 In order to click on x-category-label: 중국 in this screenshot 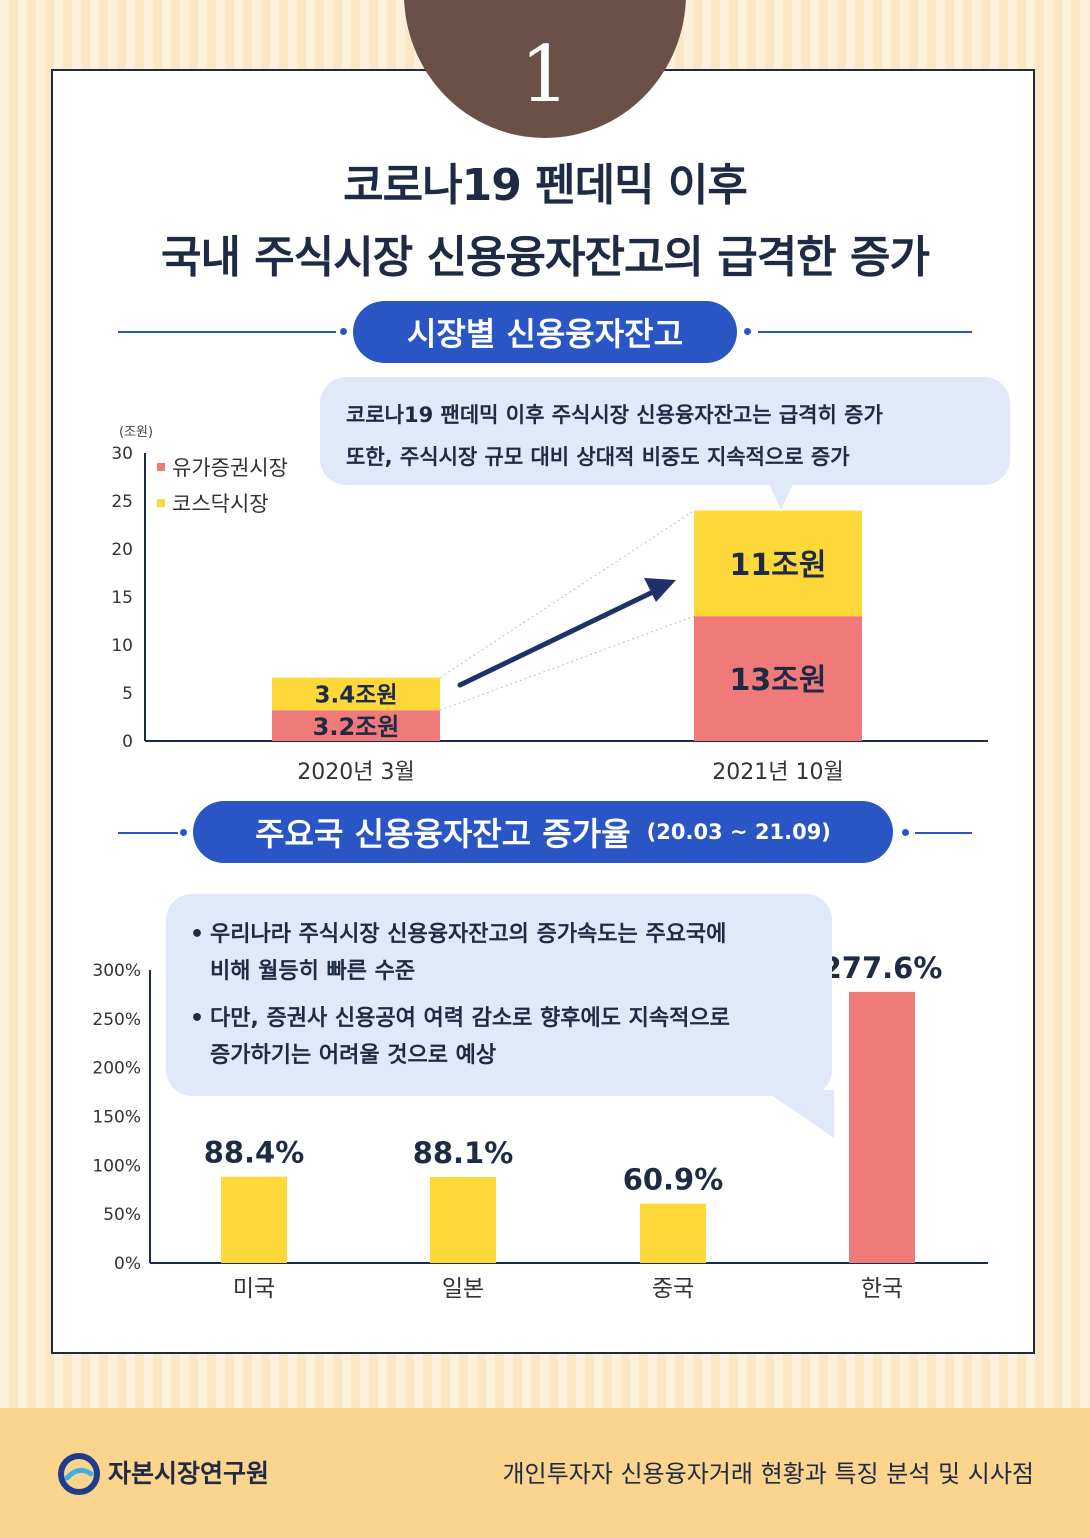, I will do `click(673, 1289)`.